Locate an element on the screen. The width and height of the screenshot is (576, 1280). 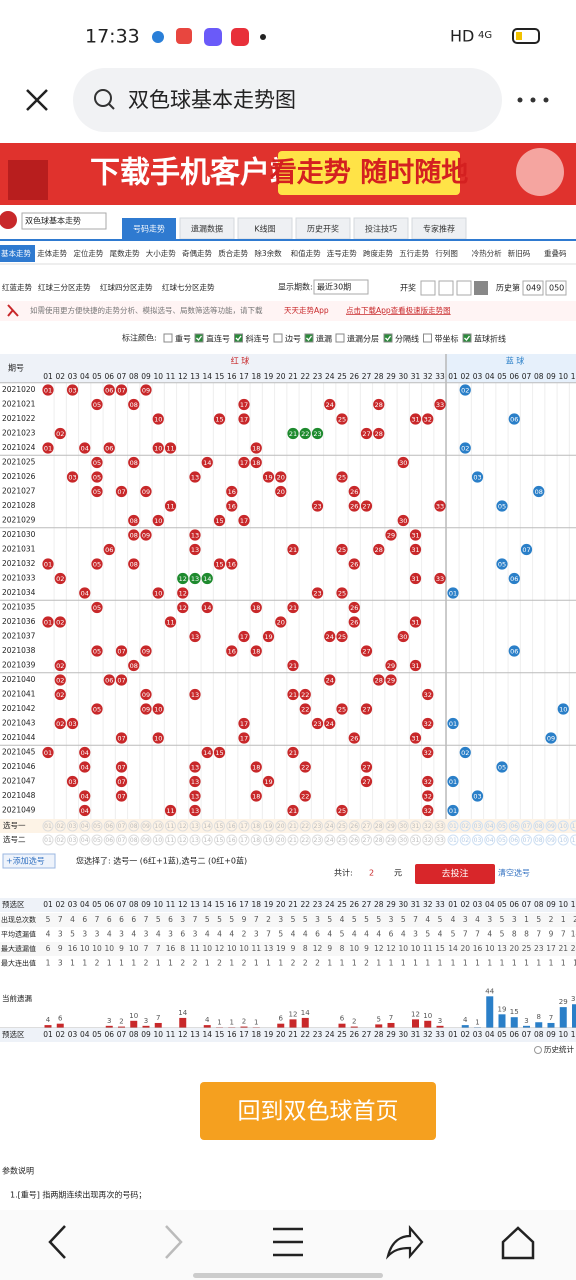
history-toggle is located at coordinates (538, 1050).